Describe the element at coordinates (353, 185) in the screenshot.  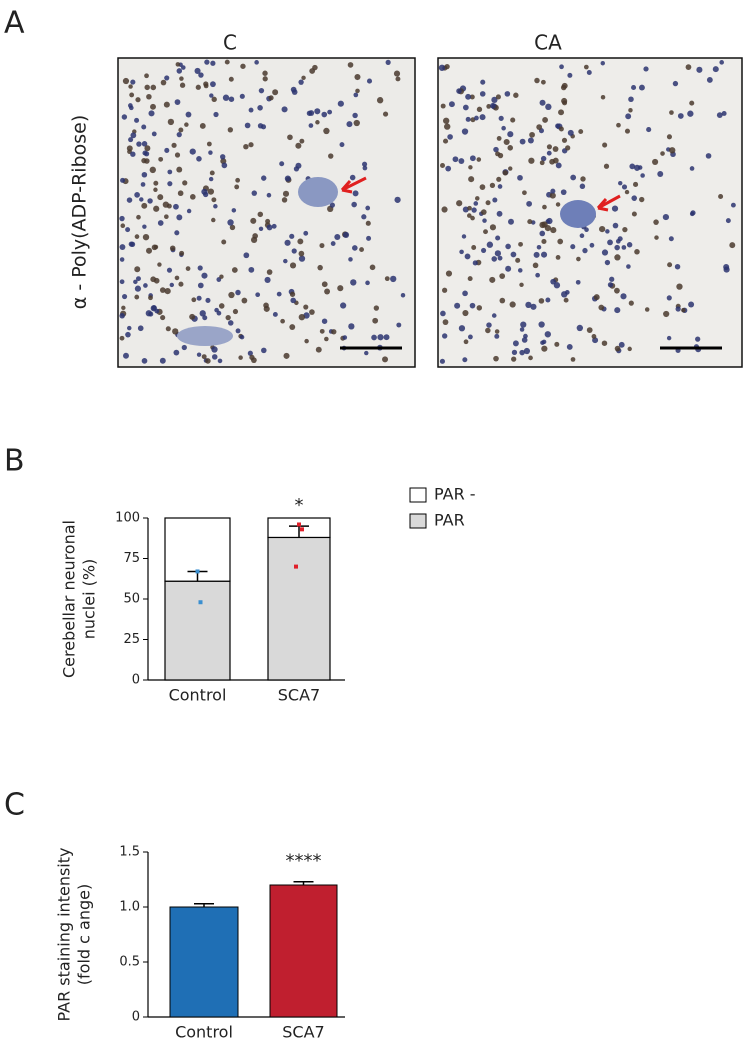
I see `arrow` at that location.